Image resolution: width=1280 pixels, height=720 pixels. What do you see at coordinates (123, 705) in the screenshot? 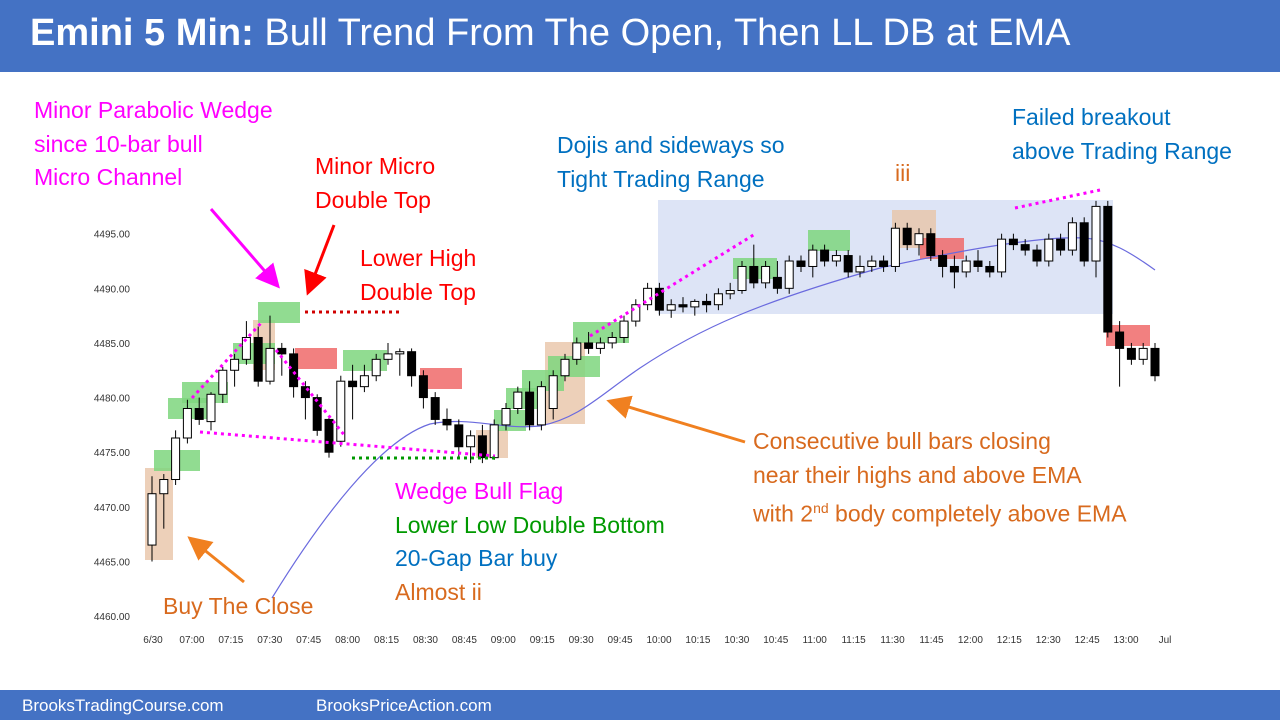
I see `footer-link-trading-course: BrooksTradingCourse.com` at bounding box center [123, 705].